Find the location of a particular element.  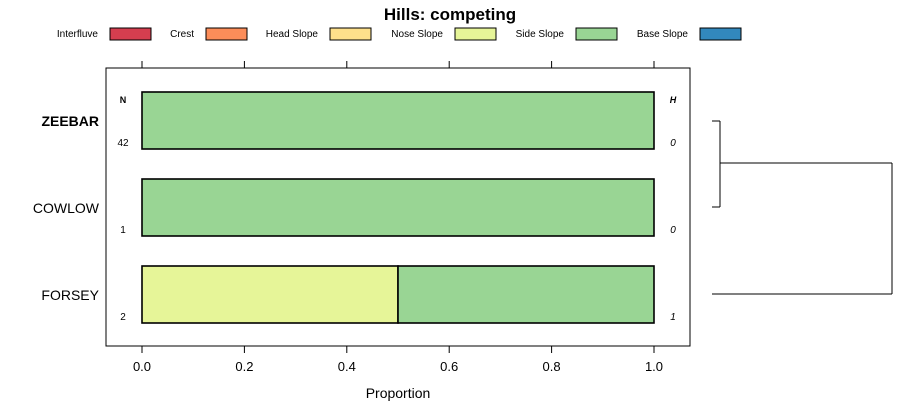

n-value: 2 is located at coordinates (123, 317).